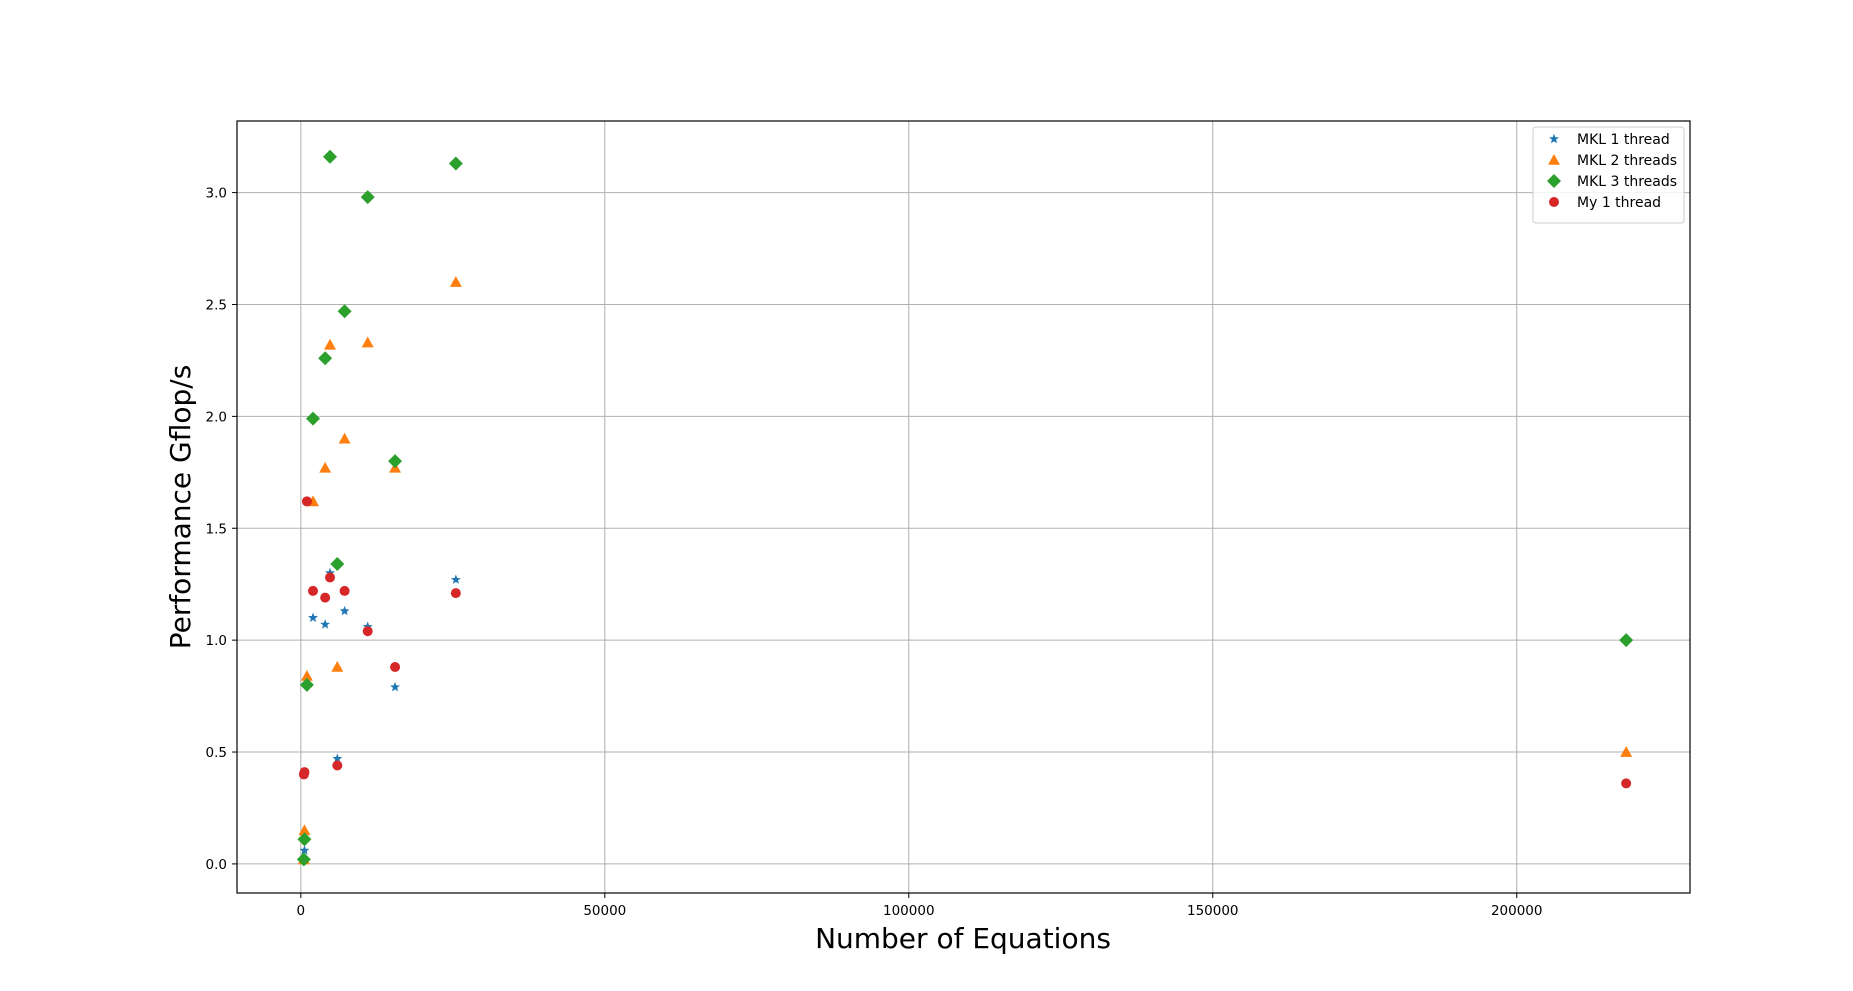  I want to click on y-tick-label: 2.0, so click(216, 417).